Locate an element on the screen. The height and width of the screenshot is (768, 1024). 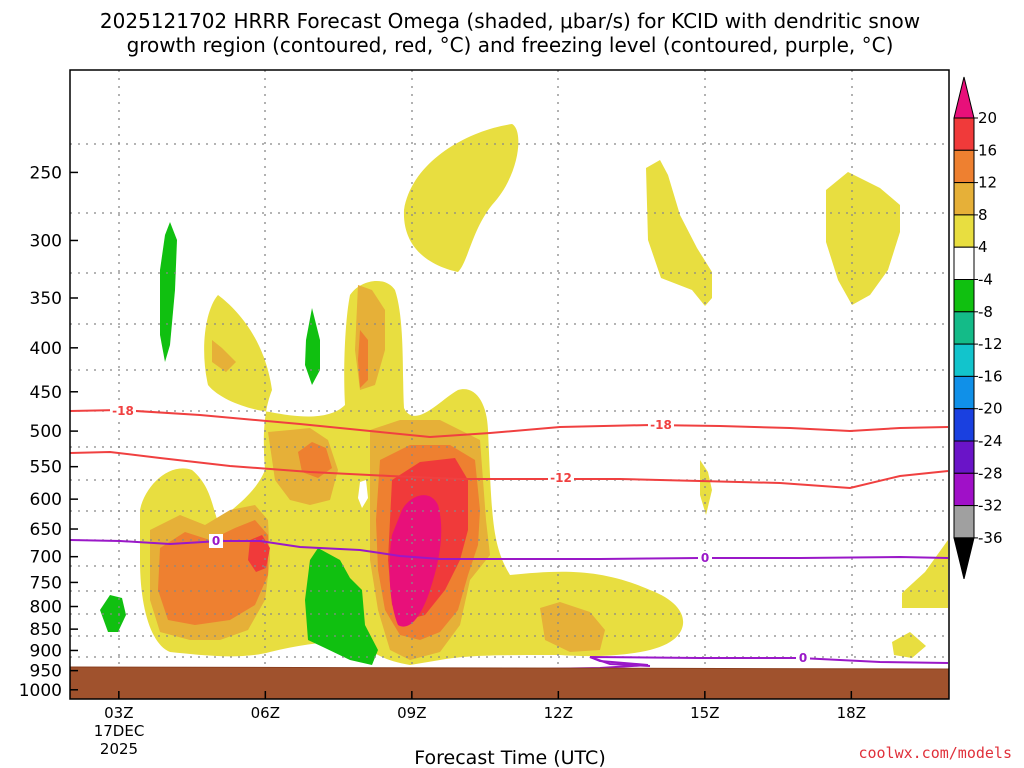
colorbar-label: 20 is located at coordinates (987, 118).